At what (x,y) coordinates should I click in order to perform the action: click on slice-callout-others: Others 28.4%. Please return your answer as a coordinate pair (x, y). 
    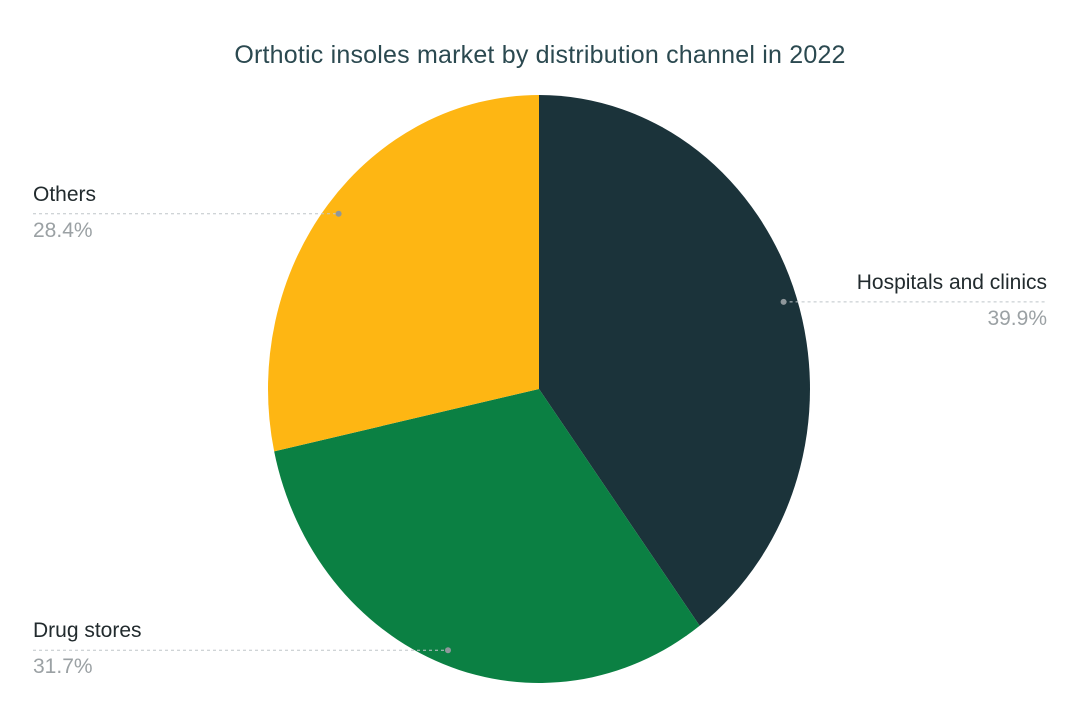
    Looking at the image, I should click on (64, 213).